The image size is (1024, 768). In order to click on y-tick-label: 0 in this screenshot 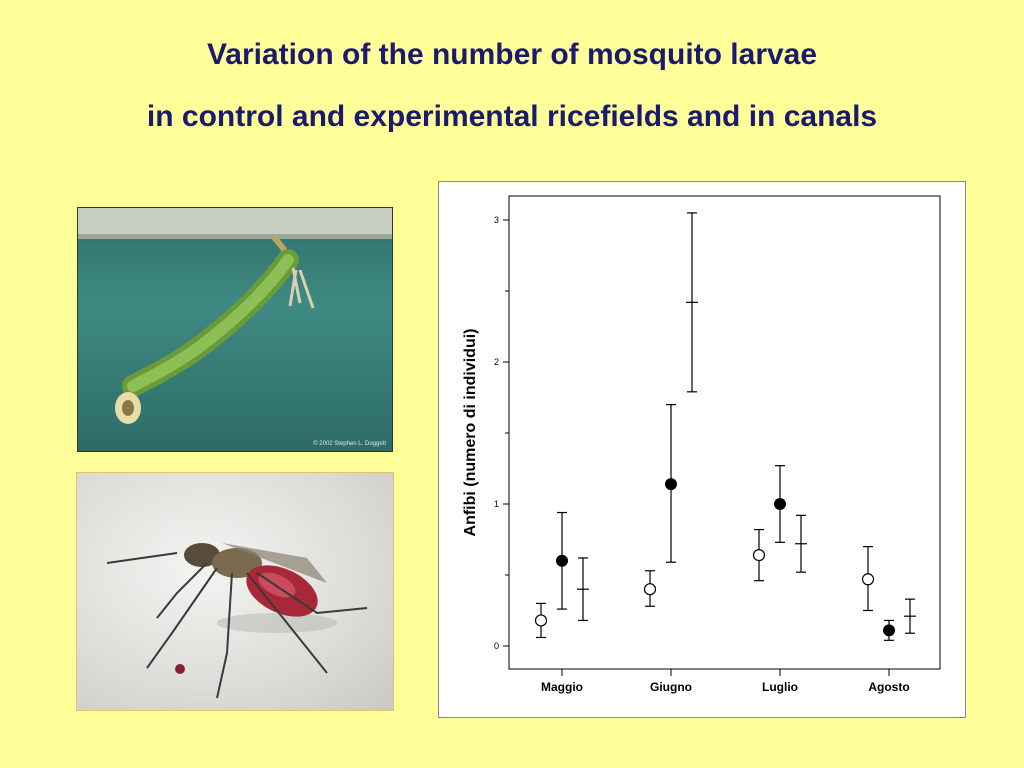, I will do `click(496, 646)`.